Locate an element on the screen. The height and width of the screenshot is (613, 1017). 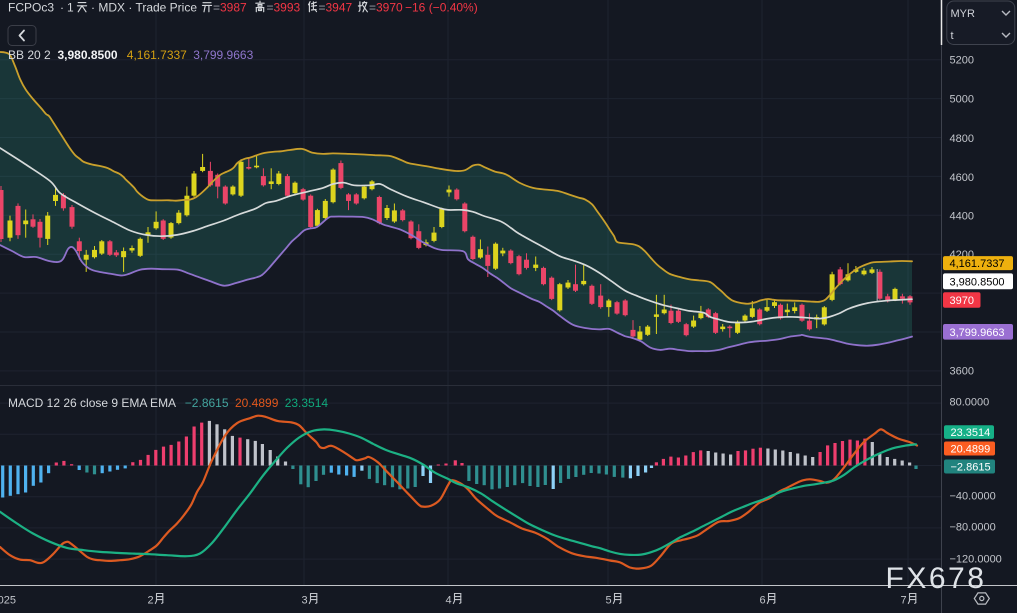
svg-text: 5000 is located at coordinates (962, 100).